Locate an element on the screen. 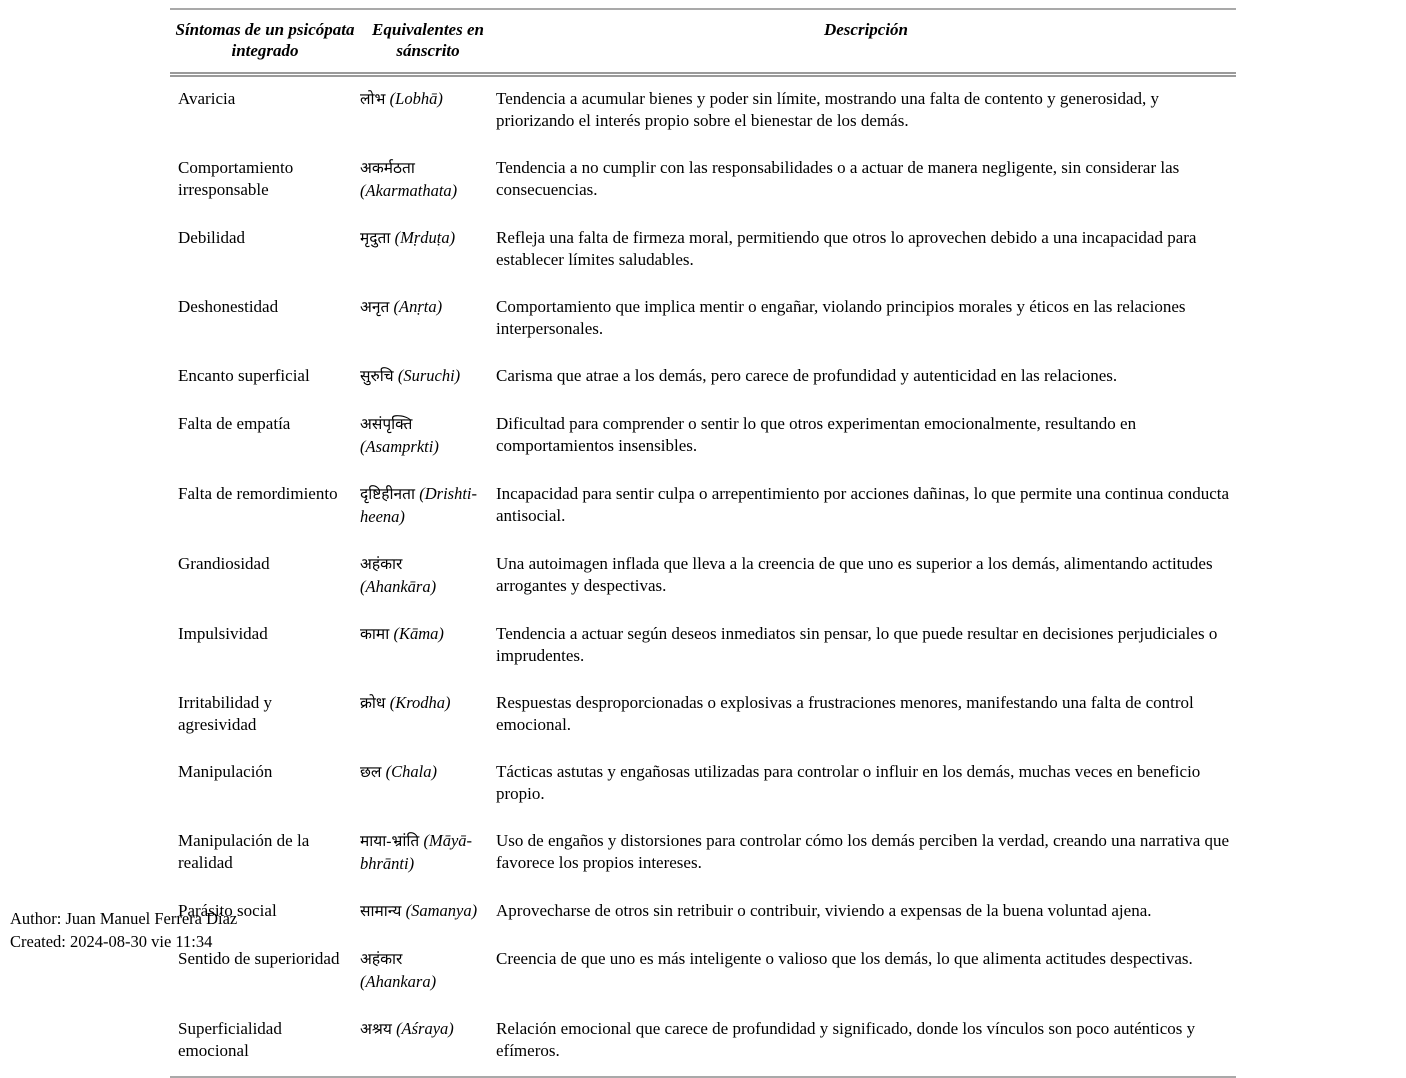 The image size is (1406, 1078). sanskrit-cell: सुरुचि (Suruchi) is located at coordinates (428, 378).